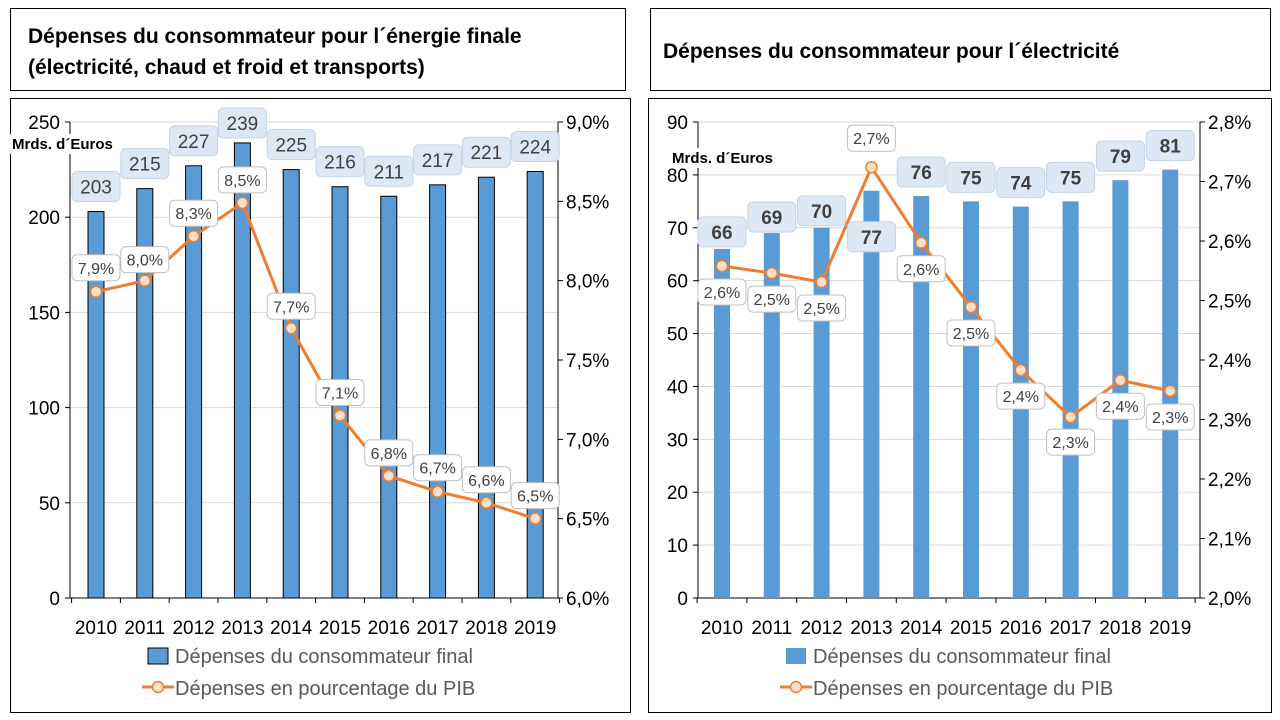 The image size is (1280, 720). Describe the element at coordinates (242, 181) in the screenshot. I see `line-value-label: 8,5%` at that location.